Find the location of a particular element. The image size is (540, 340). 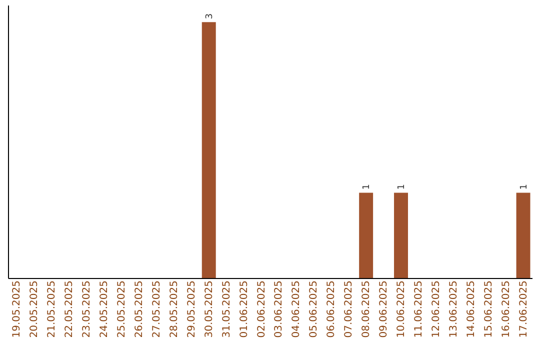

x-tick-label: 05.06.2025 is located at coordinates (314, 309).